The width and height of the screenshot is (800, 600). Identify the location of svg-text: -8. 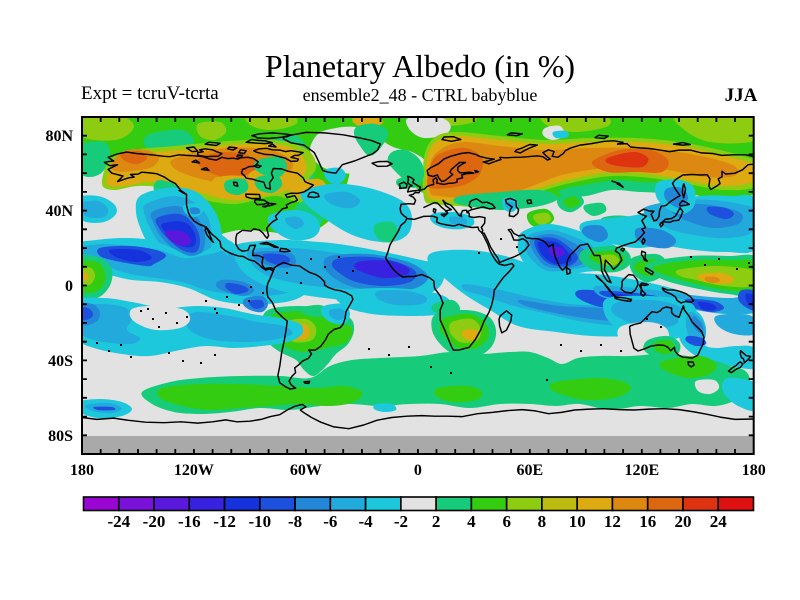
(295, 521).